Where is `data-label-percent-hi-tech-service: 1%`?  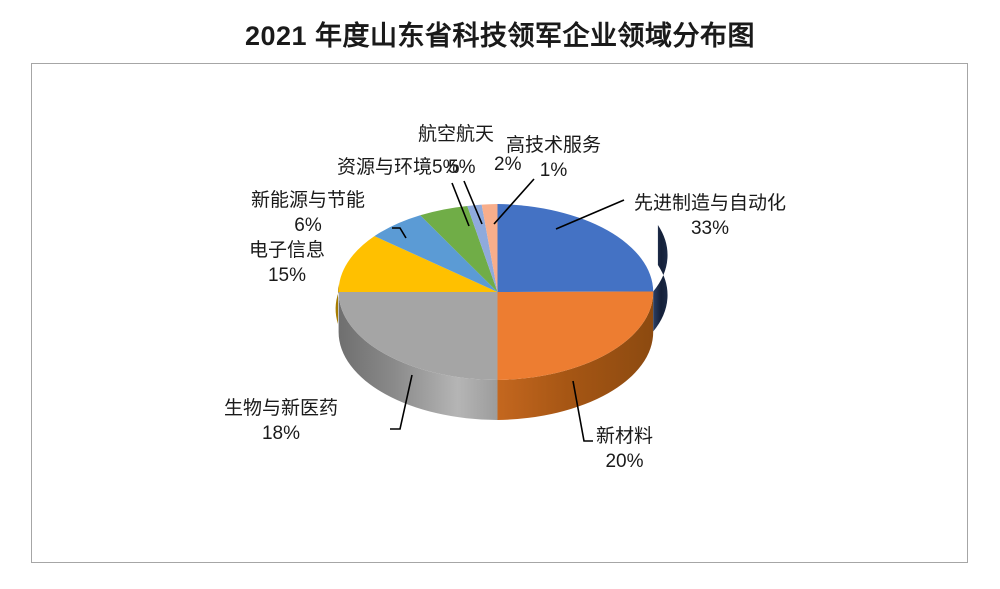 data-label-percent-hi-tech-service: 1% is located at coordinates (553, 170).